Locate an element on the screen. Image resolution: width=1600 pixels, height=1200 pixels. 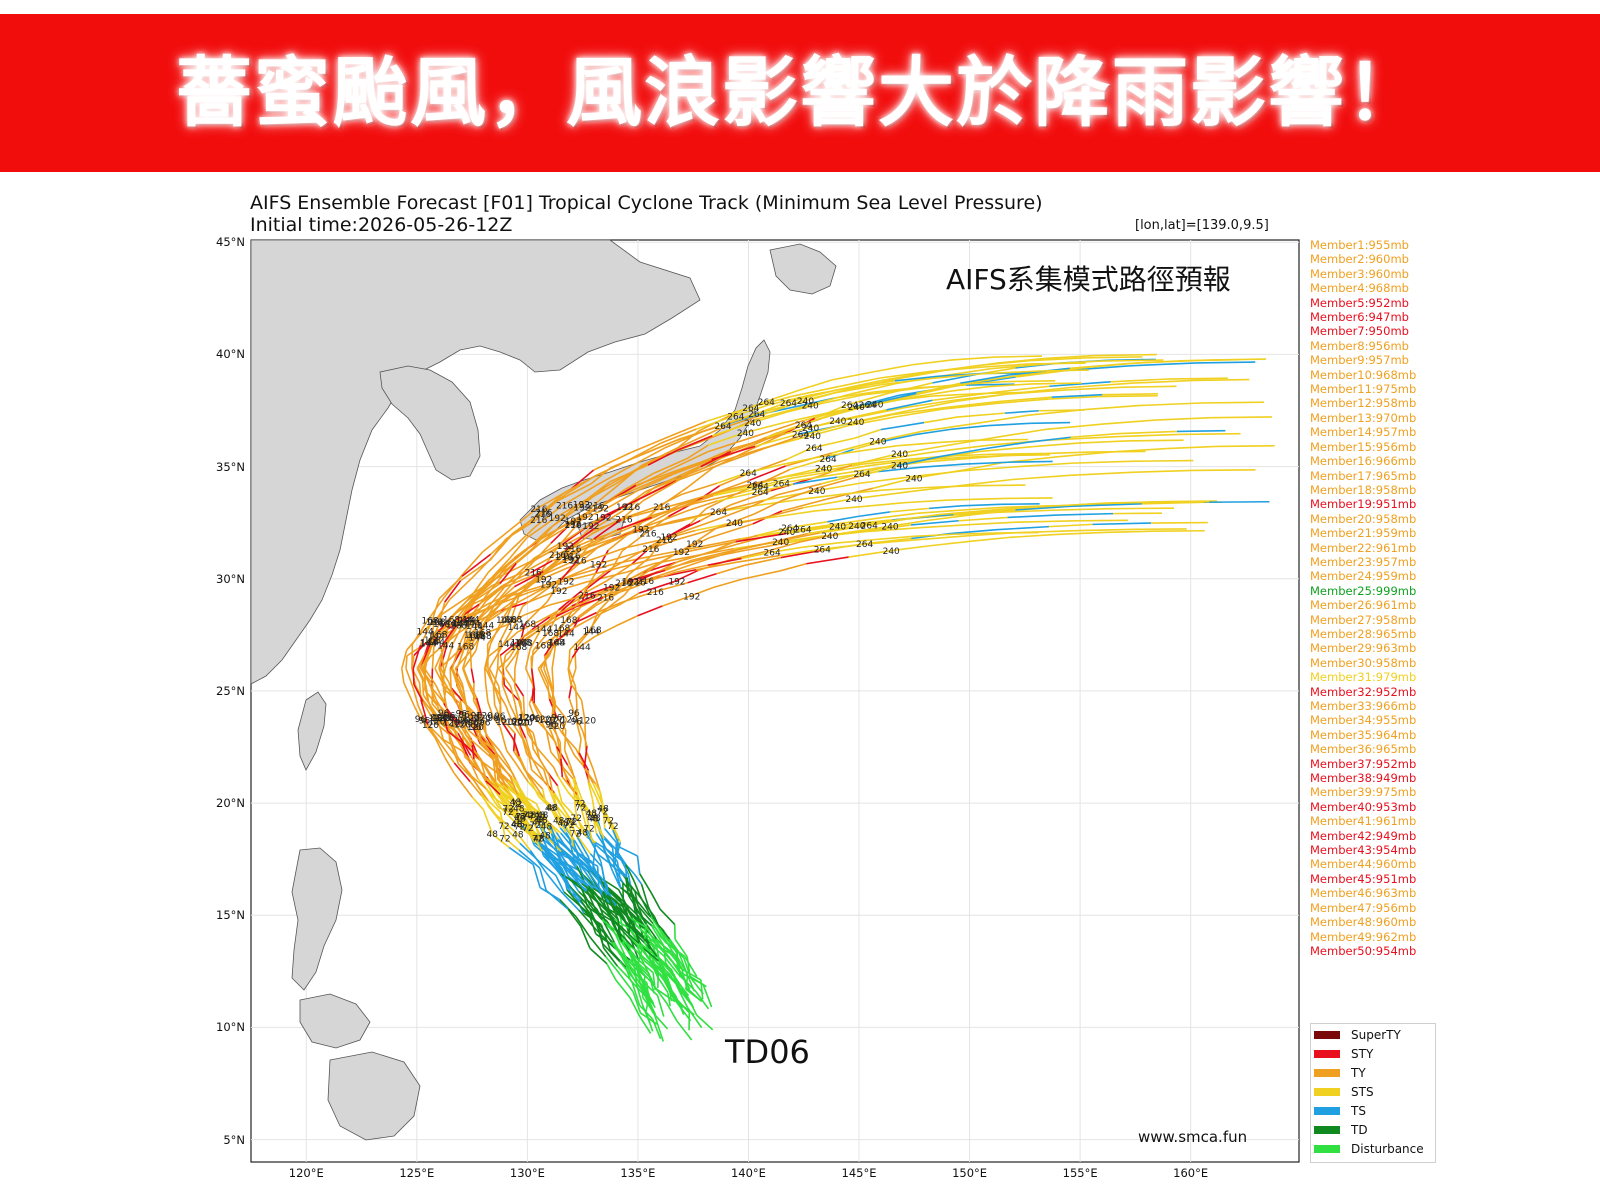
member-legend-item: Member33:966mb is located at coordinates (1363, 706).